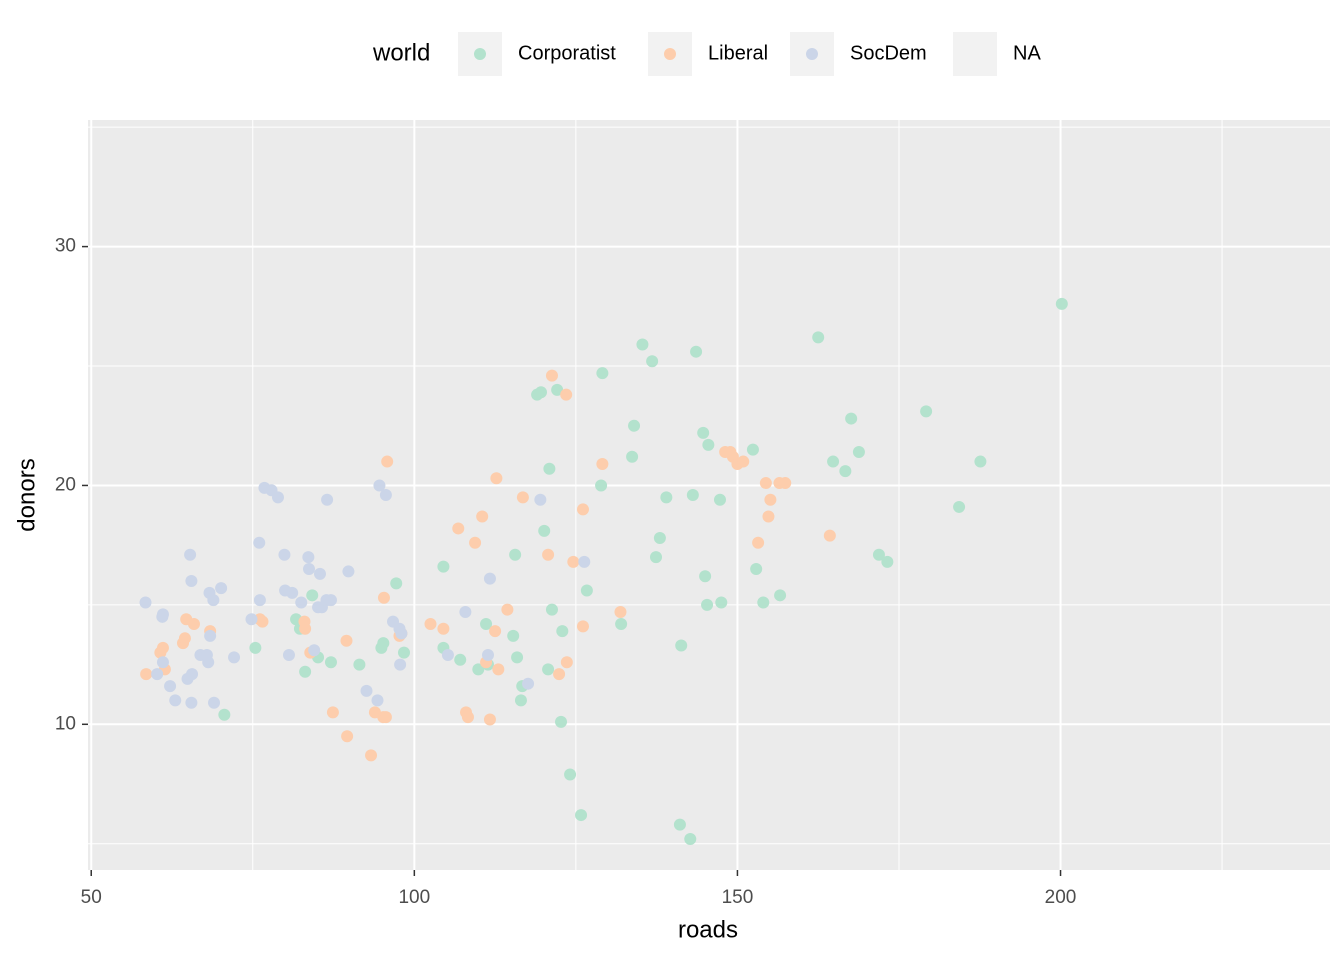 The height and width of the screenshot is (960, 1344). I want to click on y-tick-label: 10, so click(65, 723).